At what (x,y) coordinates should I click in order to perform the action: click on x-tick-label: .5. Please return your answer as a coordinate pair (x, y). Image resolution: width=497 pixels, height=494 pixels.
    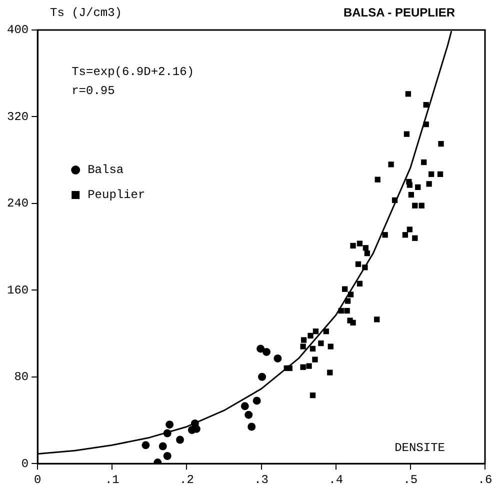
    Looking at the image, I should click on (410, 479).